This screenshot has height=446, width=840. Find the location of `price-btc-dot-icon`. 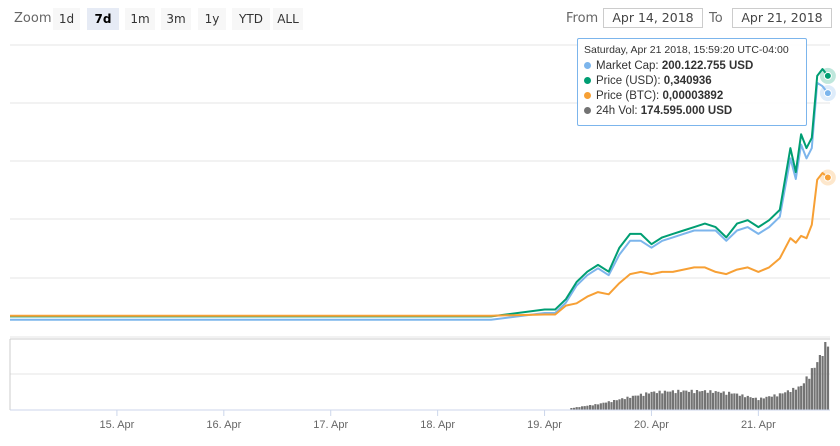

price-btc-dot-icon is located at coordinates (587, 95).